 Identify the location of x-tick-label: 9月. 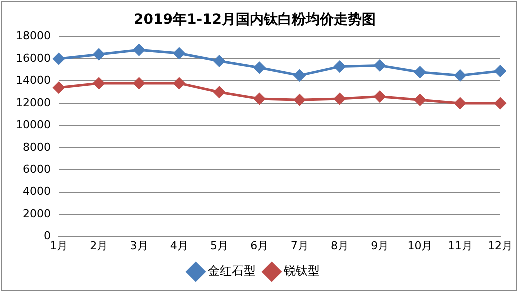
(380, 245).